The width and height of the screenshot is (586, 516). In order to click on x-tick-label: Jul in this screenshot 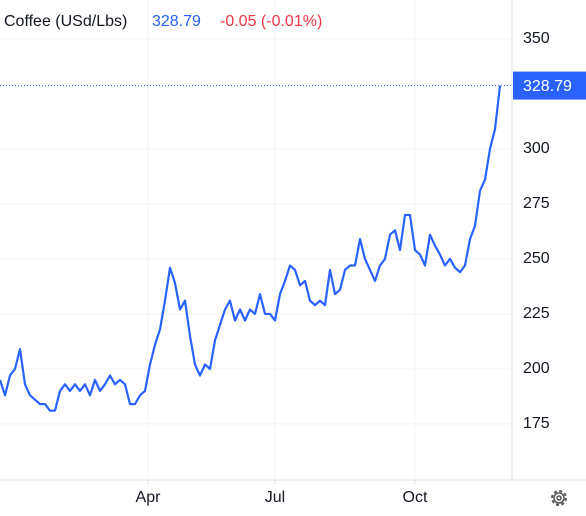, I will do `click(275, 497)`.